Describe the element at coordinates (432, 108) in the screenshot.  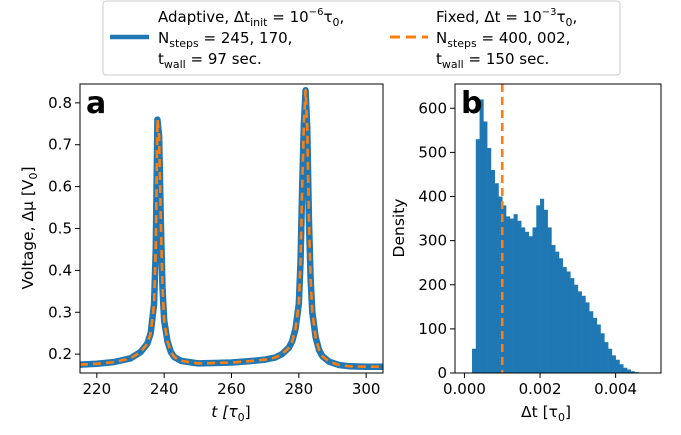
I see `y-tick-label: 600` at that location.